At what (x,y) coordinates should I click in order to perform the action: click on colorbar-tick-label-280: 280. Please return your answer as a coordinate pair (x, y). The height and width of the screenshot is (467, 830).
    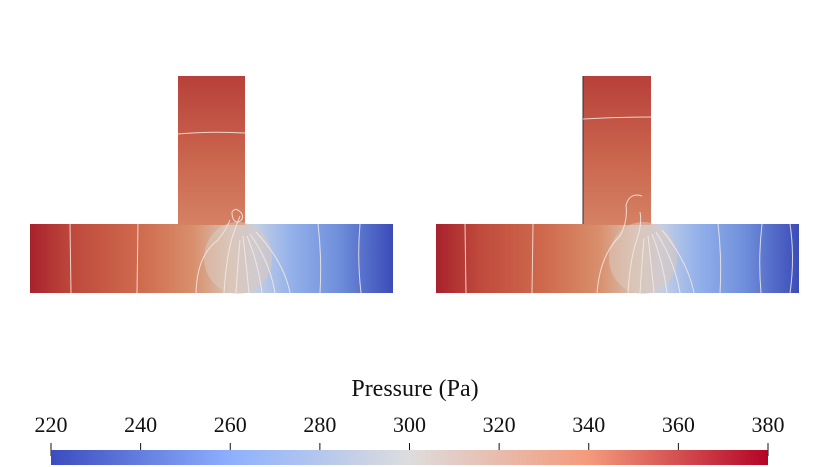
    Looking at the image, I should click on (319, 424).